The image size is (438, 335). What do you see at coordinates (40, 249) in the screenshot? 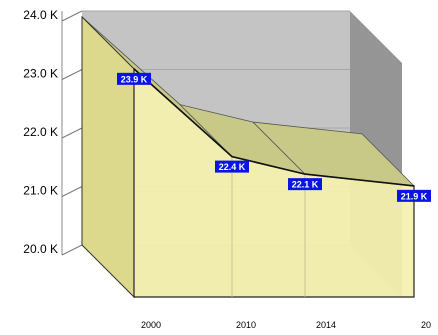
I see `y-tick-label: 20.0 K` at bounding box center [40, 249].